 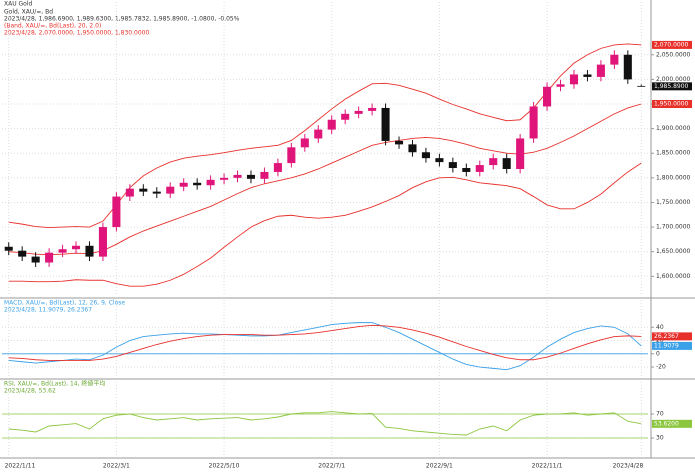 What do you see at coordinates (28, 12) in the screenshot?
I see `chart-title: Gold, XAU/=, Bd` at bounding box center [28, 12].